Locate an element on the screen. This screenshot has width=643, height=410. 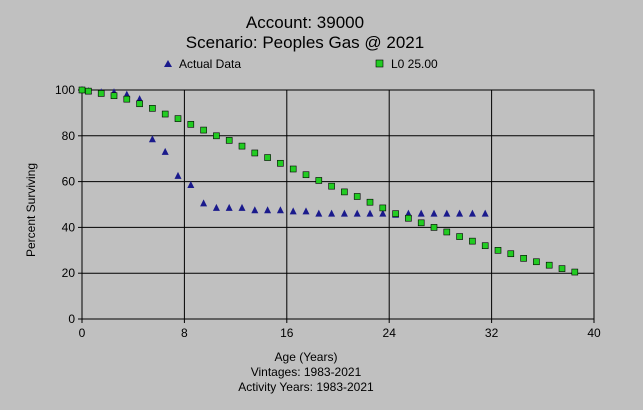
y-tick-label: 0 is located at coordinates (71, 319).